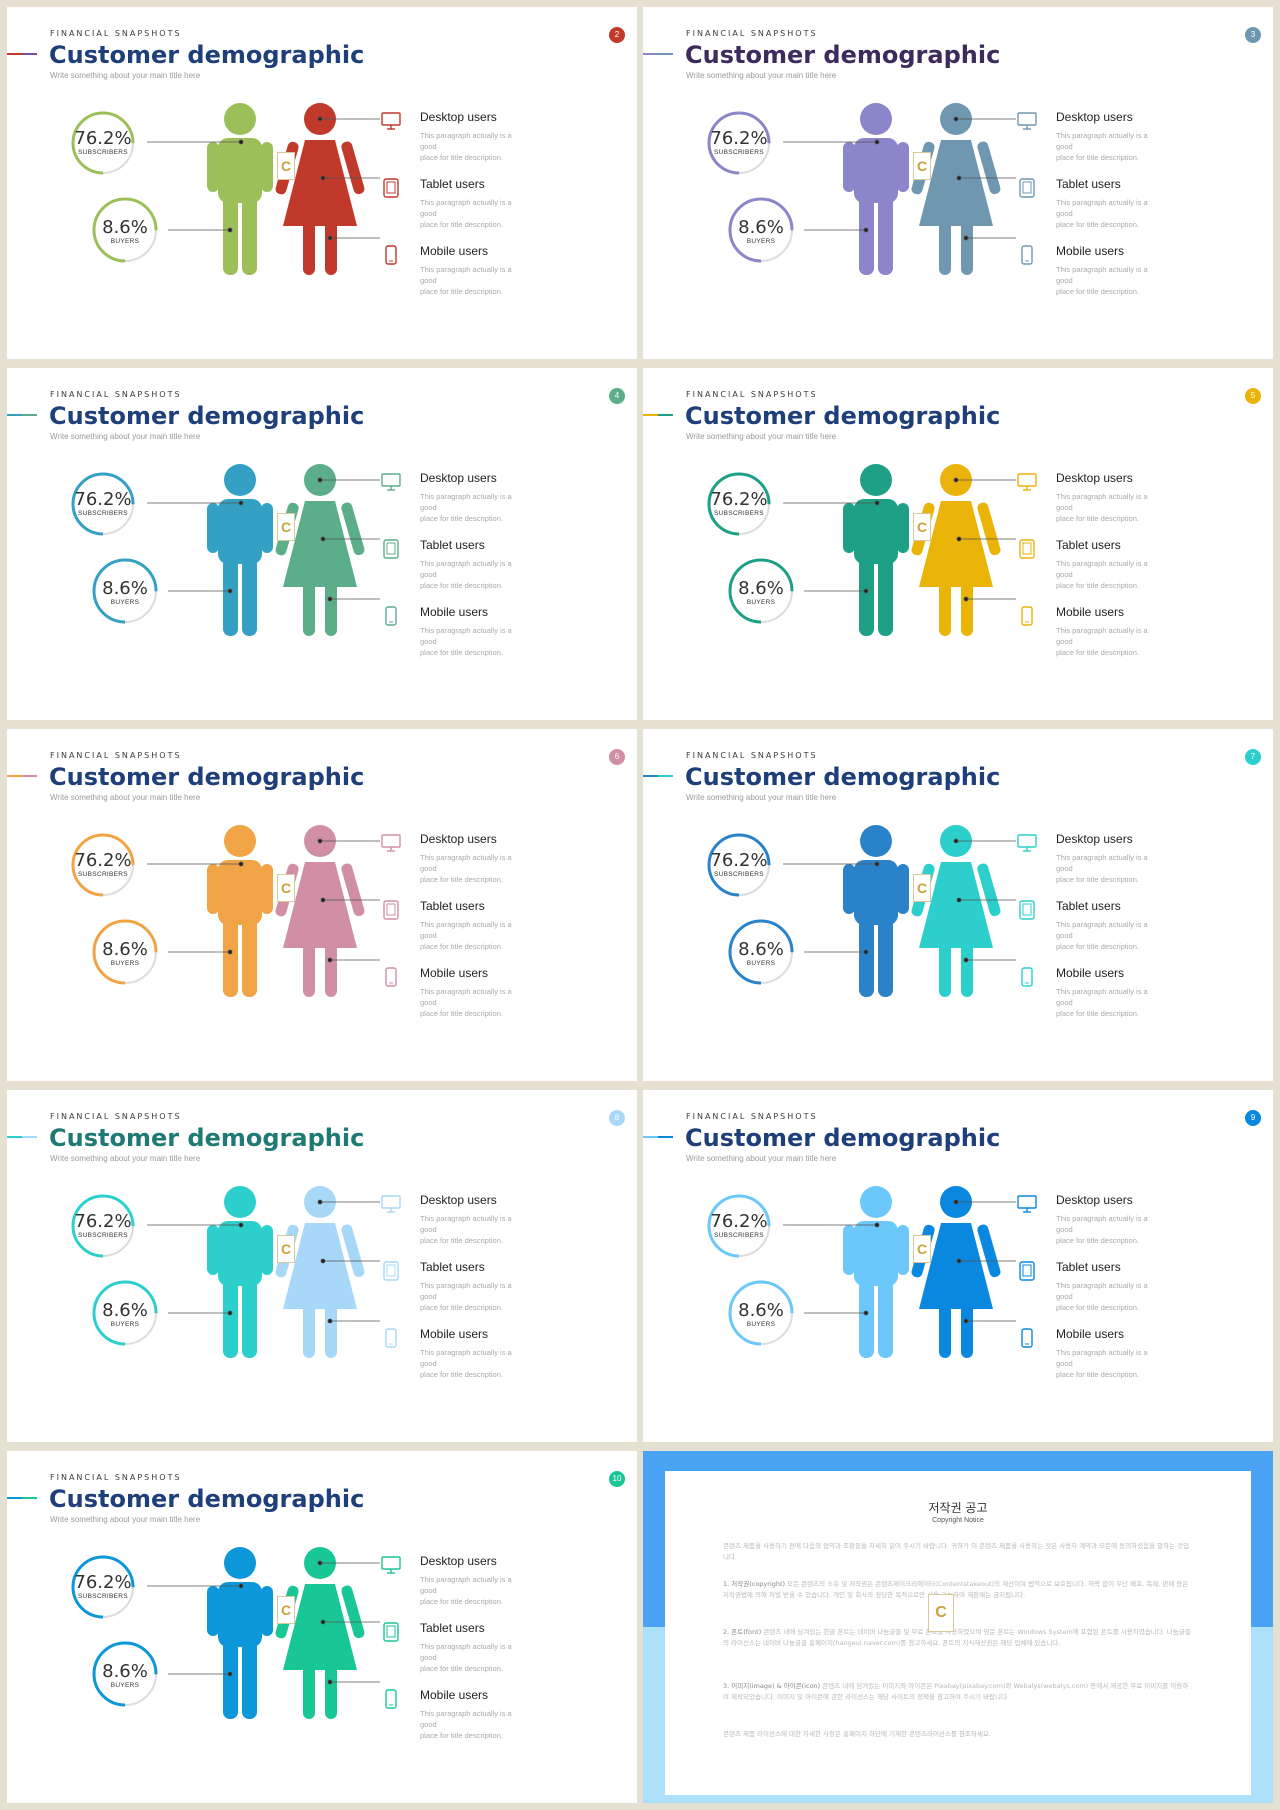 This screenshot has width=1280, height=1810. Describe the element at coordinates (772, 1686) in the screenshot. I see `section-head: 3. 이미지(image) & 아이콘(icon)` at that location.